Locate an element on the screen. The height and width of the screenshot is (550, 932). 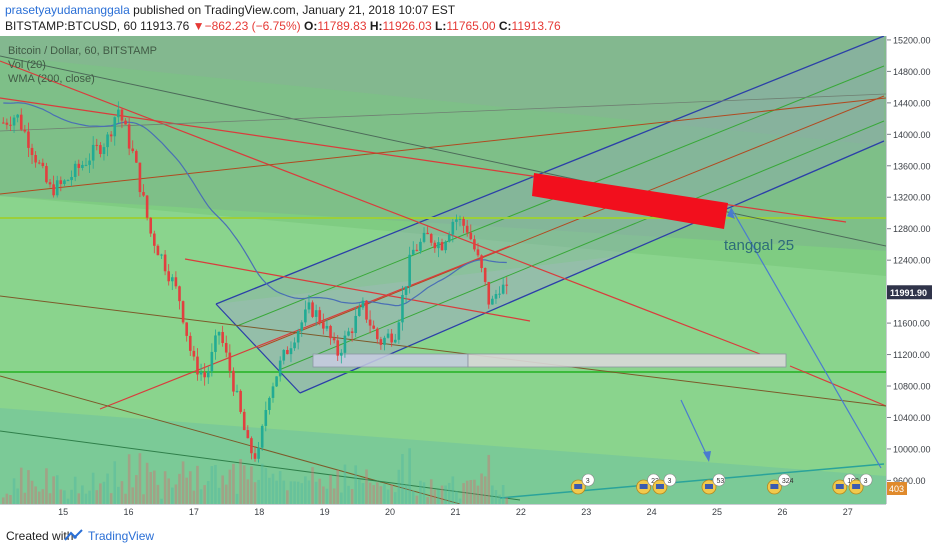
resistance-zone is located at coordinates (630, 201).